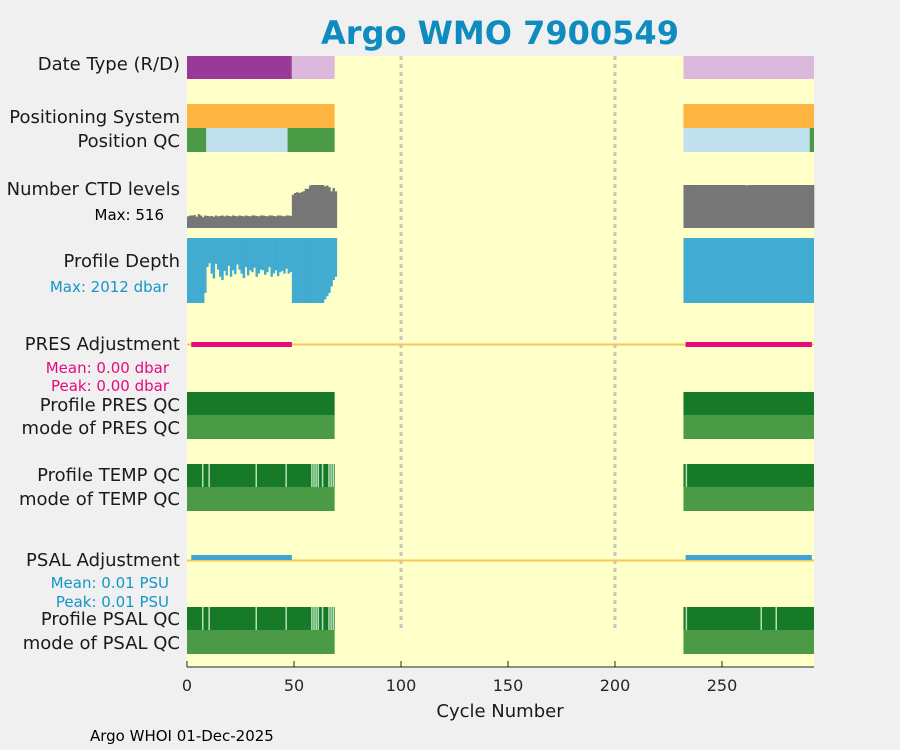  I want to click on row-label-psal-adjustment: PSAL Adjustment, so click(103, 560).